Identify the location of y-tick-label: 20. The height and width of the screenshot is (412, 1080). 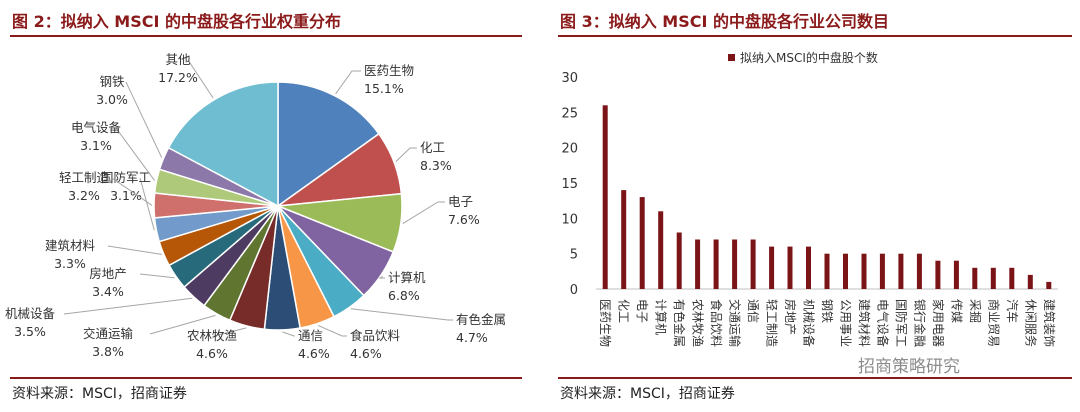
(569, 149).